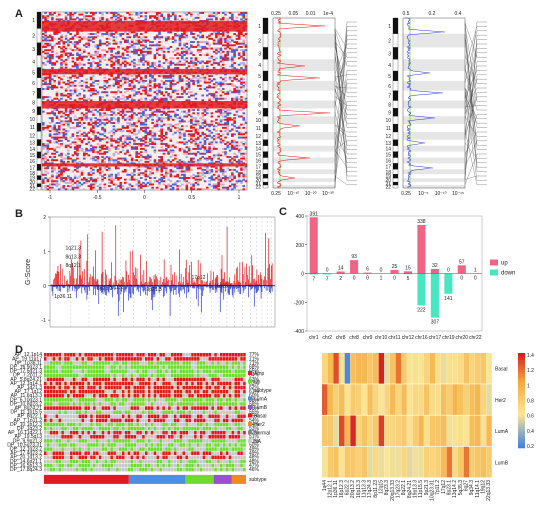  I want to click on chromosome-label: 17, so click(258, 167).